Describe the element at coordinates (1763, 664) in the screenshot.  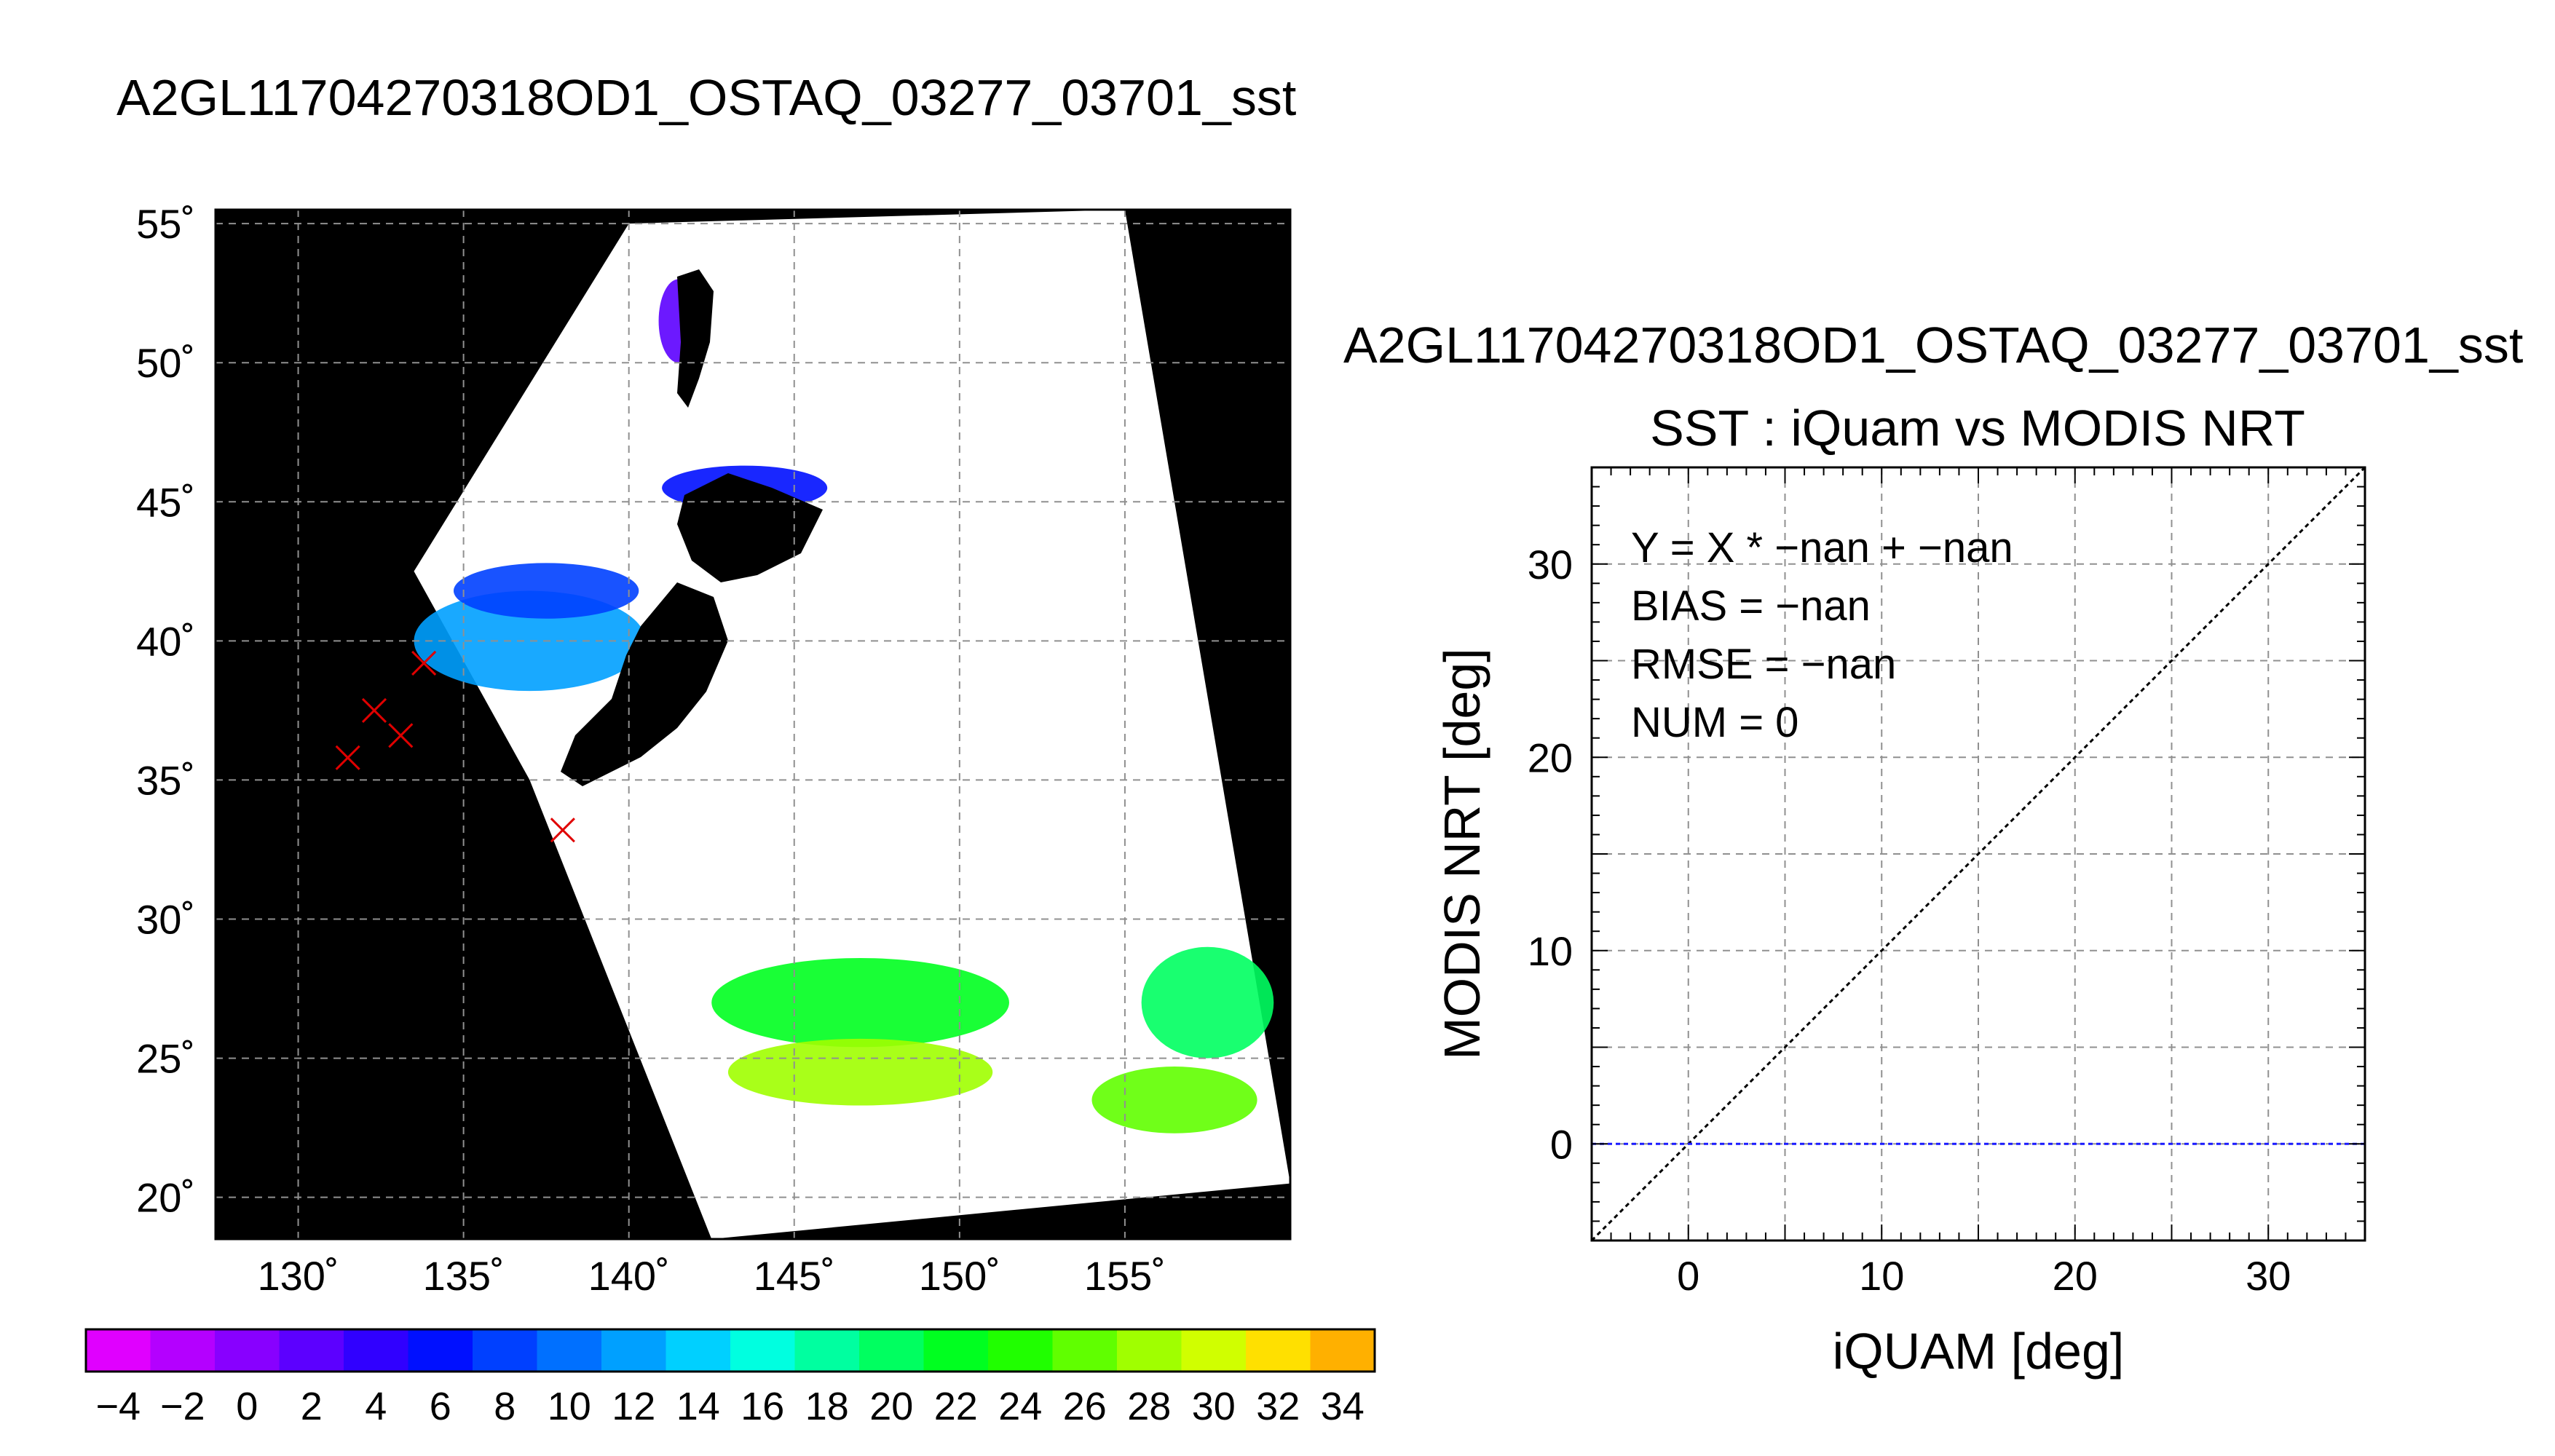
I see `scatter-annotation: RMSE = −nan` at that location.